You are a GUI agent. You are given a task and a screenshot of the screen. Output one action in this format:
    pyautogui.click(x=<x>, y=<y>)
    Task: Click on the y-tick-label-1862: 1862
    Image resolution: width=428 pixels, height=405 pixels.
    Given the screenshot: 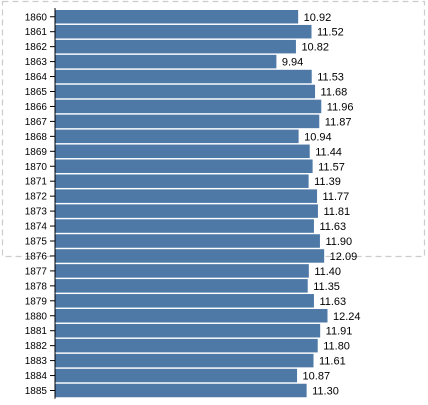 What is the action you would take?
    pyautogui.click(x=36, y=47)
    